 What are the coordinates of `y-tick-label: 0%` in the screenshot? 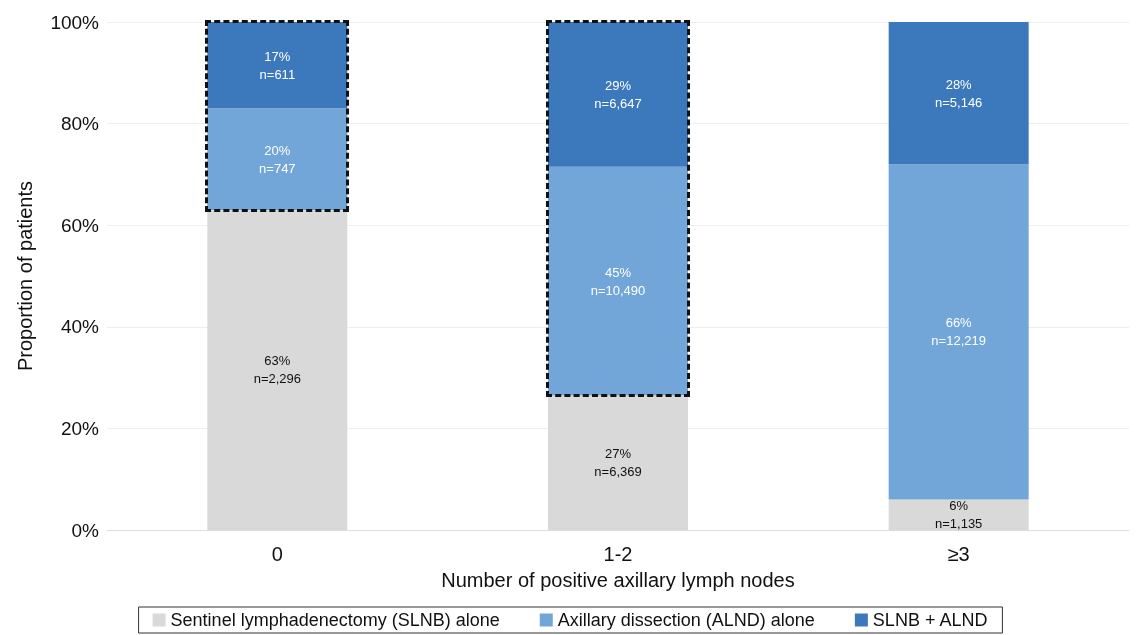 It's located at (85, 530).